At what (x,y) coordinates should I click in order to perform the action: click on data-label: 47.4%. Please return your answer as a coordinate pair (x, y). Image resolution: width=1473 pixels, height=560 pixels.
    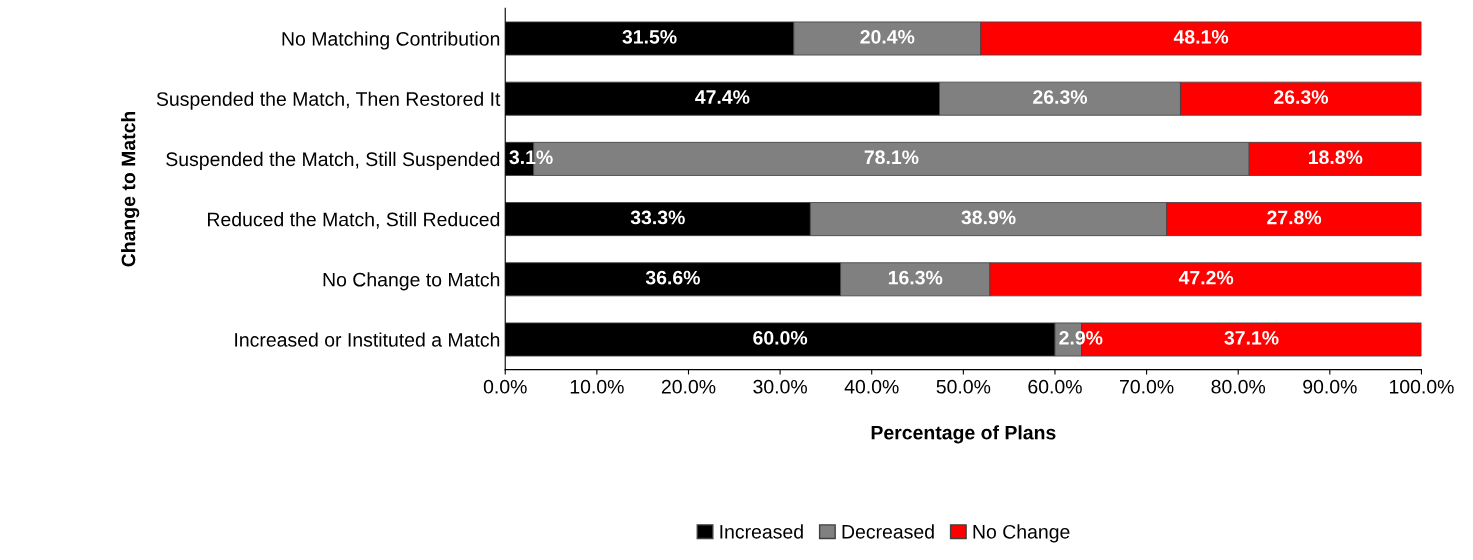
    Looking at the image, I should click on (722, 97).